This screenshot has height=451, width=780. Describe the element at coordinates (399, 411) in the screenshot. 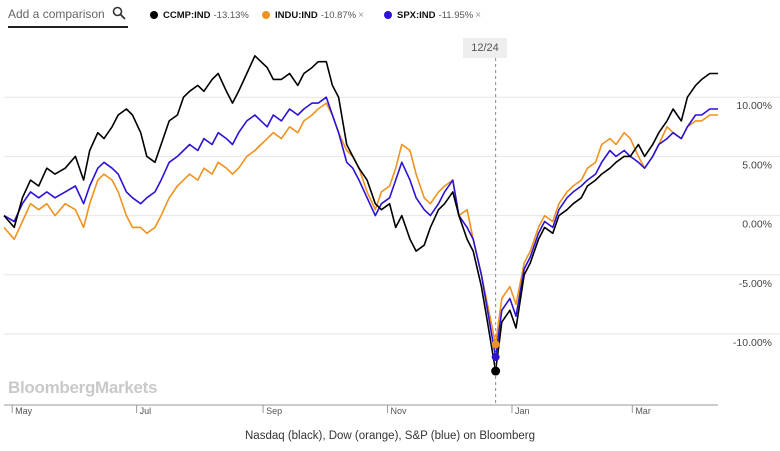

I see `x-tick-label: Nov` at that location.